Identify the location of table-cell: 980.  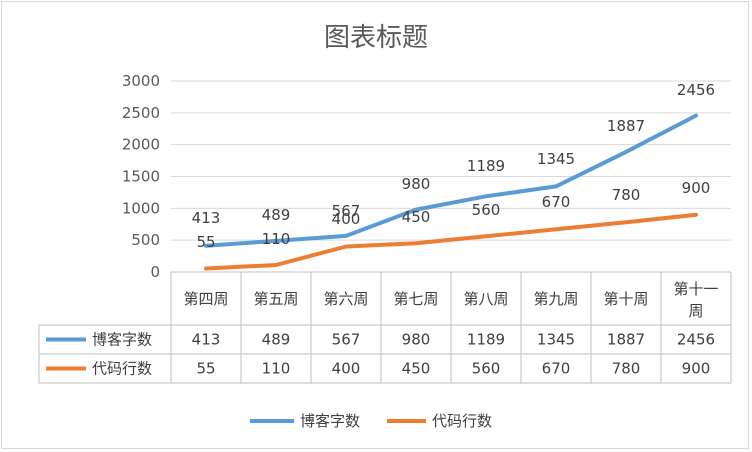
(416, 340).